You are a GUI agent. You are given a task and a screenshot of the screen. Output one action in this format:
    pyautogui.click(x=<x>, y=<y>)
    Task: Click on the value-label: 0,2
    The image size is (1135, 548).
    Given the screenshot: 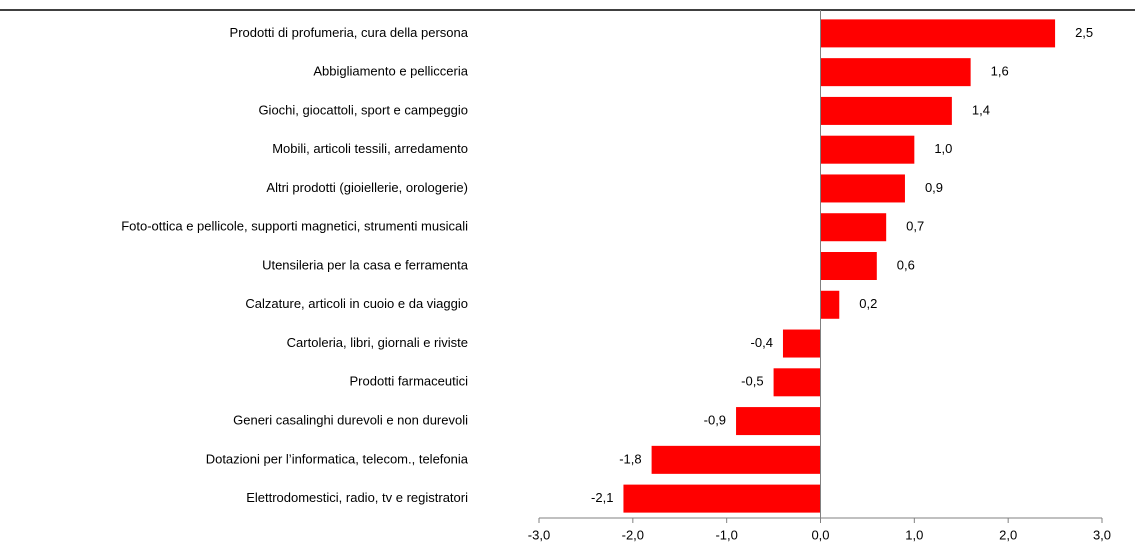 What is the action you would take?
    pyautogui.click(x=868, y=303)
    